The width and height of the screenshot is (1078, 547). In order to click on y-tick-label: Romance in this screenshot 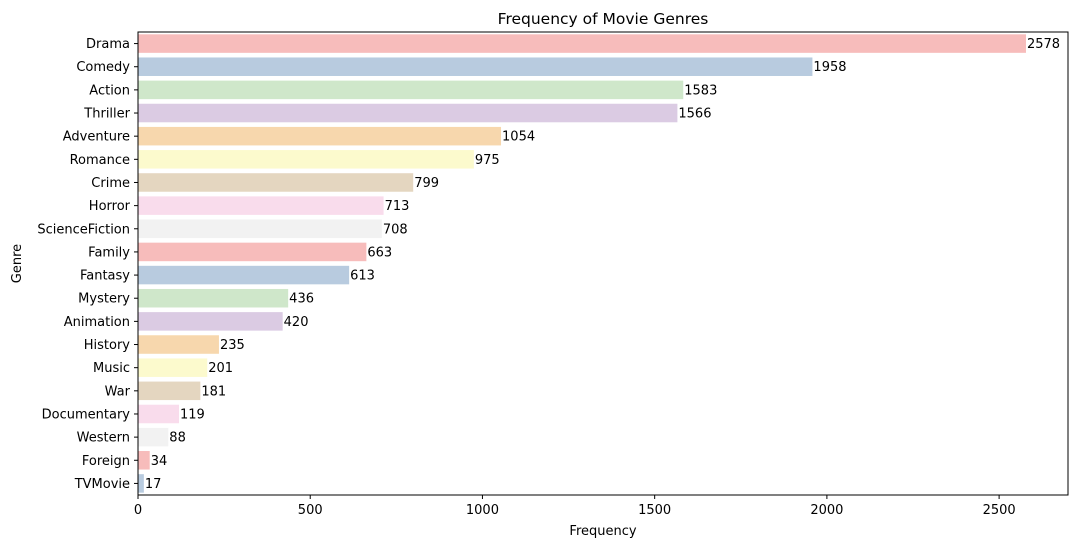, I will do `click(100, 160)`.